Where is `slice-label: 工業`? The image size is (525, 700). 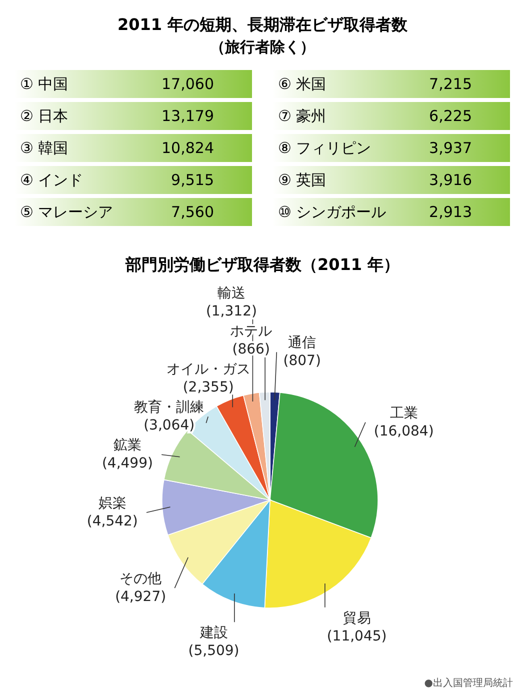 slice-label: 工業 is located at coordinates (404, 413).